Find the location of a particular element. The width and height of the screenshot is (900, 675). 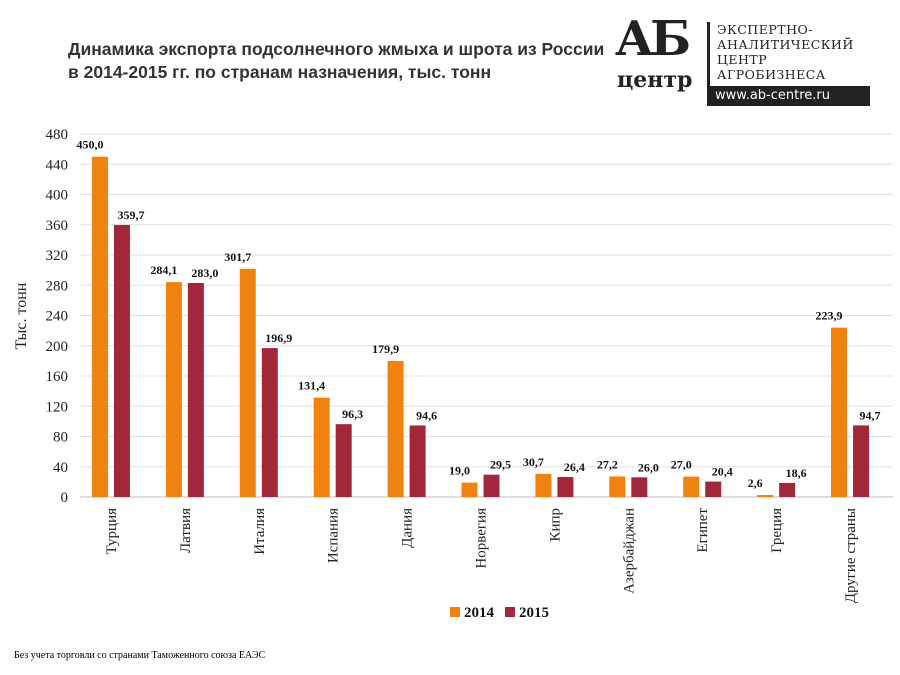

x-tick-label: Греция is located at coordinates (777, 530).